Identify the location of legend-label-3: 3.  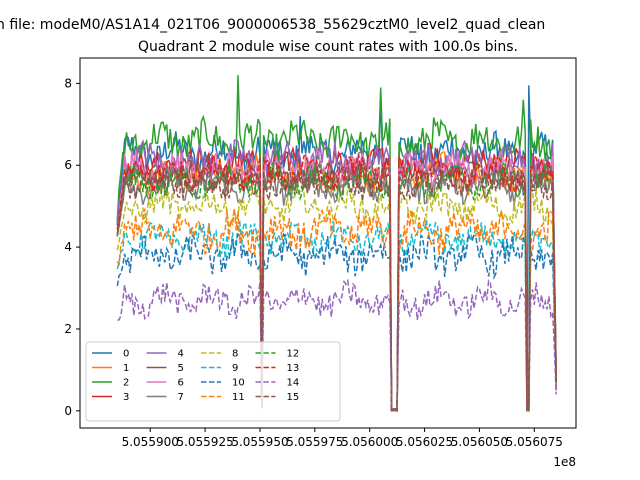
(126, 397).